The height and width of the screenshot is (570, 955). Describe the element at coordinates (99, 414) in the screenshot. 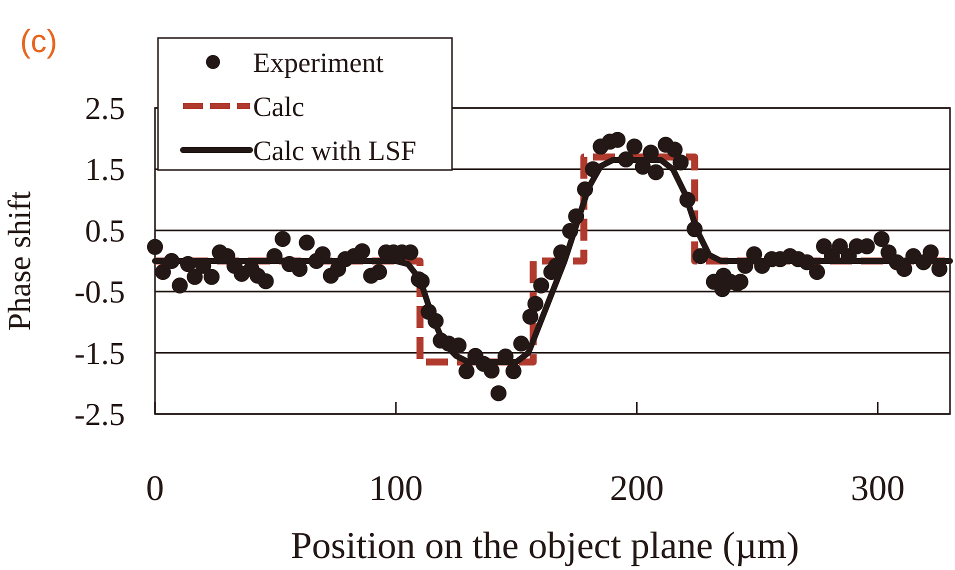

I see `y-tick-label: -2.5` at that location.